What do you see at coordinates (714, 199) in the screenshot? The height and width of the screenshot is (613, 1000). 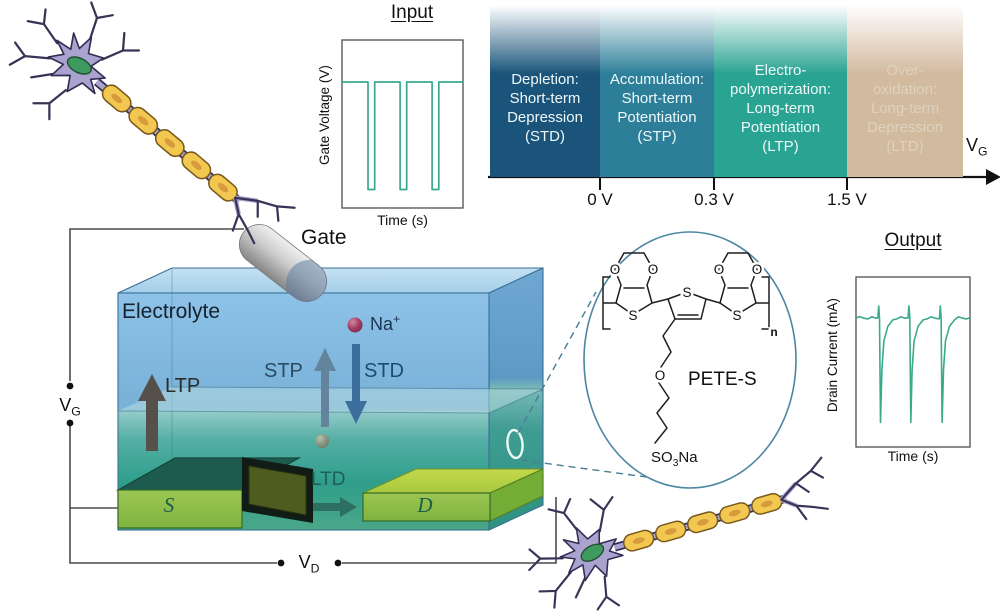 I see `axis-tick-0p3v: 0.3 V` at bounding box center [714, 199].